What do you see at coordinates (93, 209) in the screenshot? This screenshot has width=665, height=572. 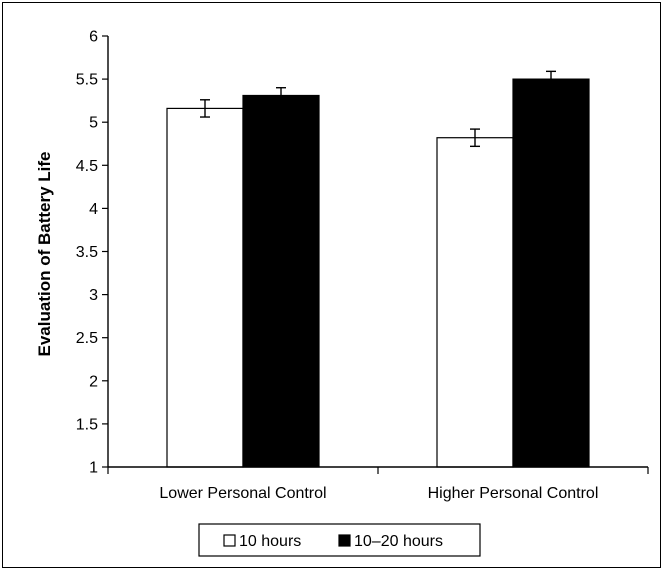 I see `y-tick-label: 4` at bounding box center [93, 209].